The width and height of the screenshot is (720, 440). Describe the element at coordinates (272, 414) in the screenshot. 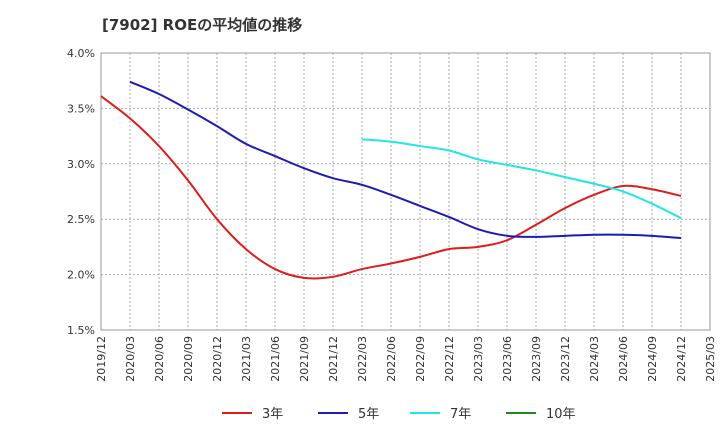

I see `legend-label-0: 3年` at that location.